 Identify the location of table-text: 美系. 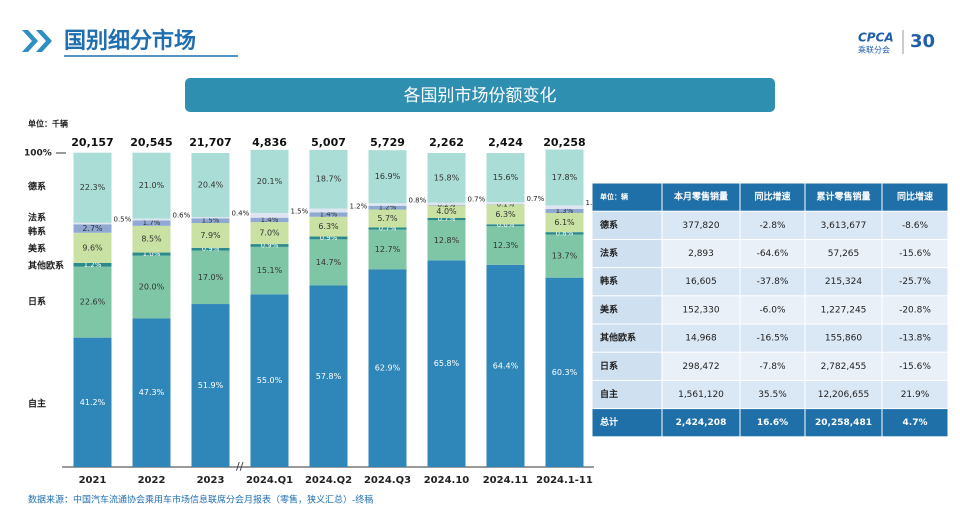
(609, 309).